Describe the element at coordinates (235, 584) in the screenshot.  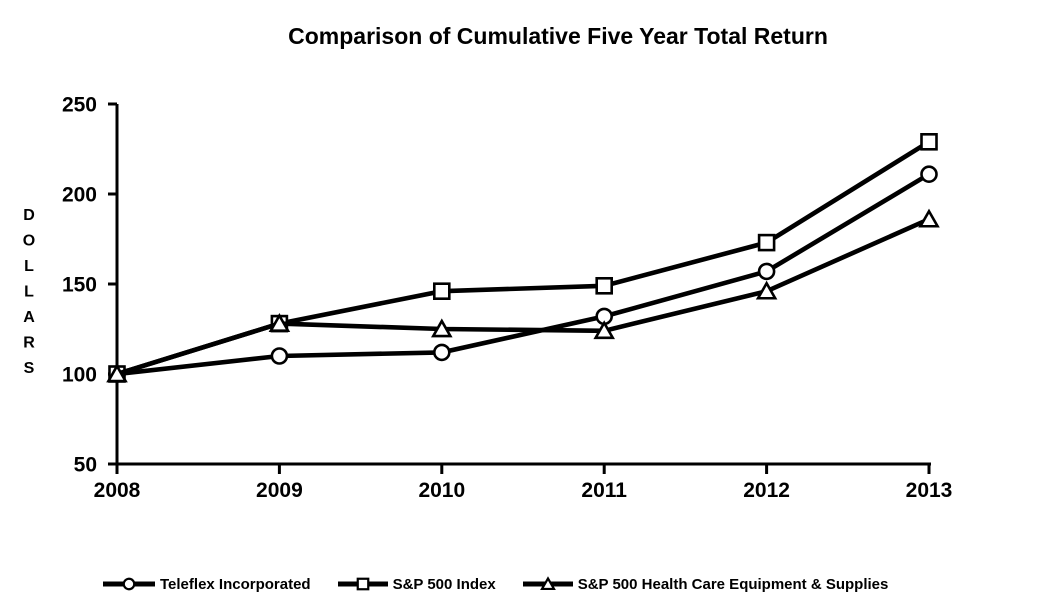
I see `legend-label: Teleflex Incorporated` at that location.